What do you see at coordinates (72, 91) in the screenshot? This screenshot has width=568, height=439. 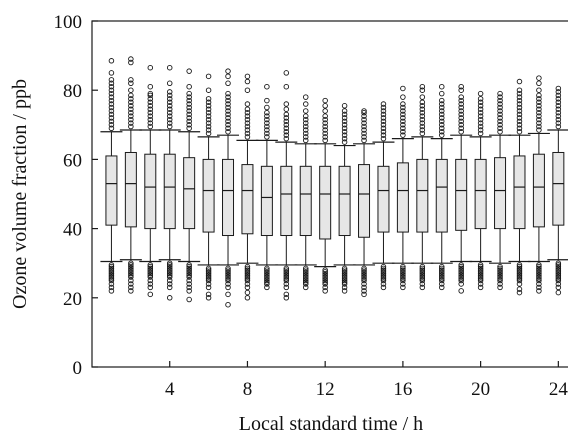 I see `y-tick-label: 80` at bounding box center [72, 91].